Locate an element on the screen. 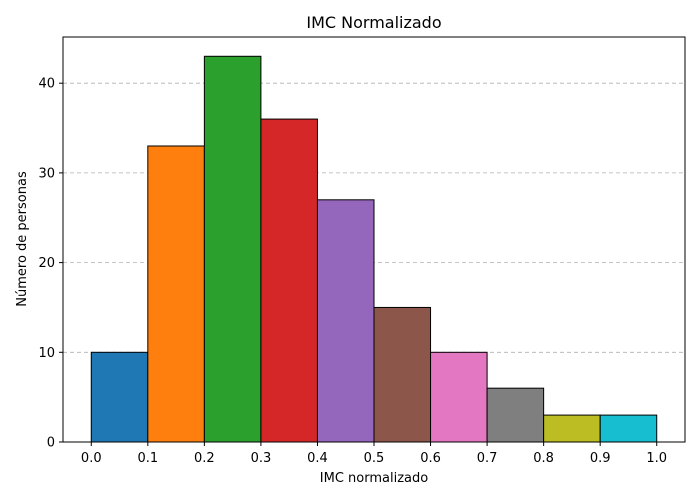 This screenshot has width=700, height=500. x-tick-label: 0.8 is located at coordinates (543, 458).